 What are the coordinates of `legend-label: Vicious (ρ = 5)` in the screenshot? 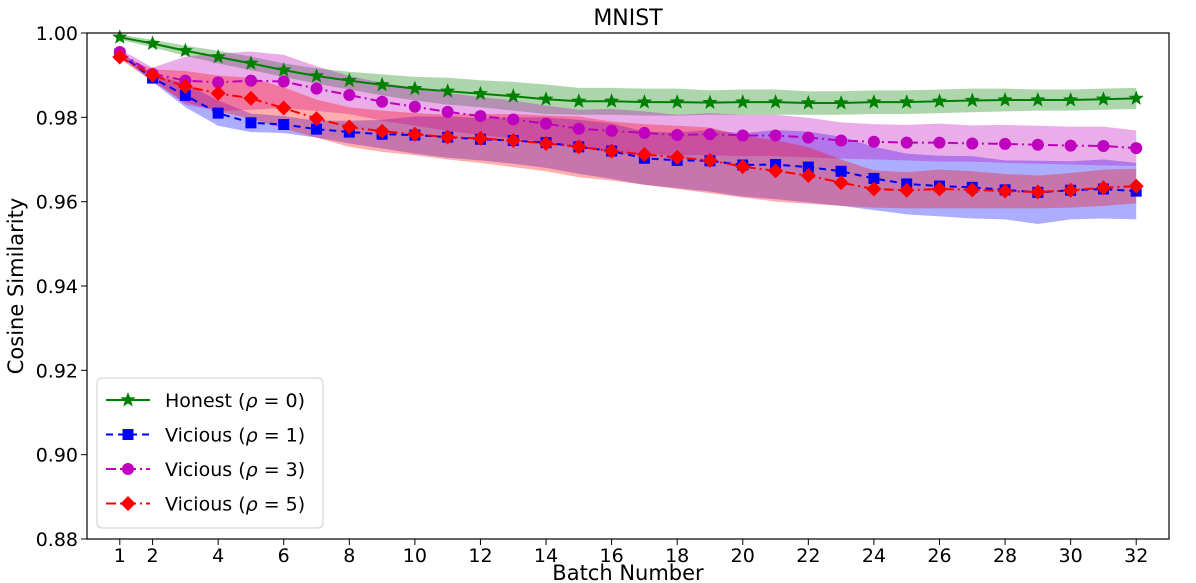 It's located at (235, 505).